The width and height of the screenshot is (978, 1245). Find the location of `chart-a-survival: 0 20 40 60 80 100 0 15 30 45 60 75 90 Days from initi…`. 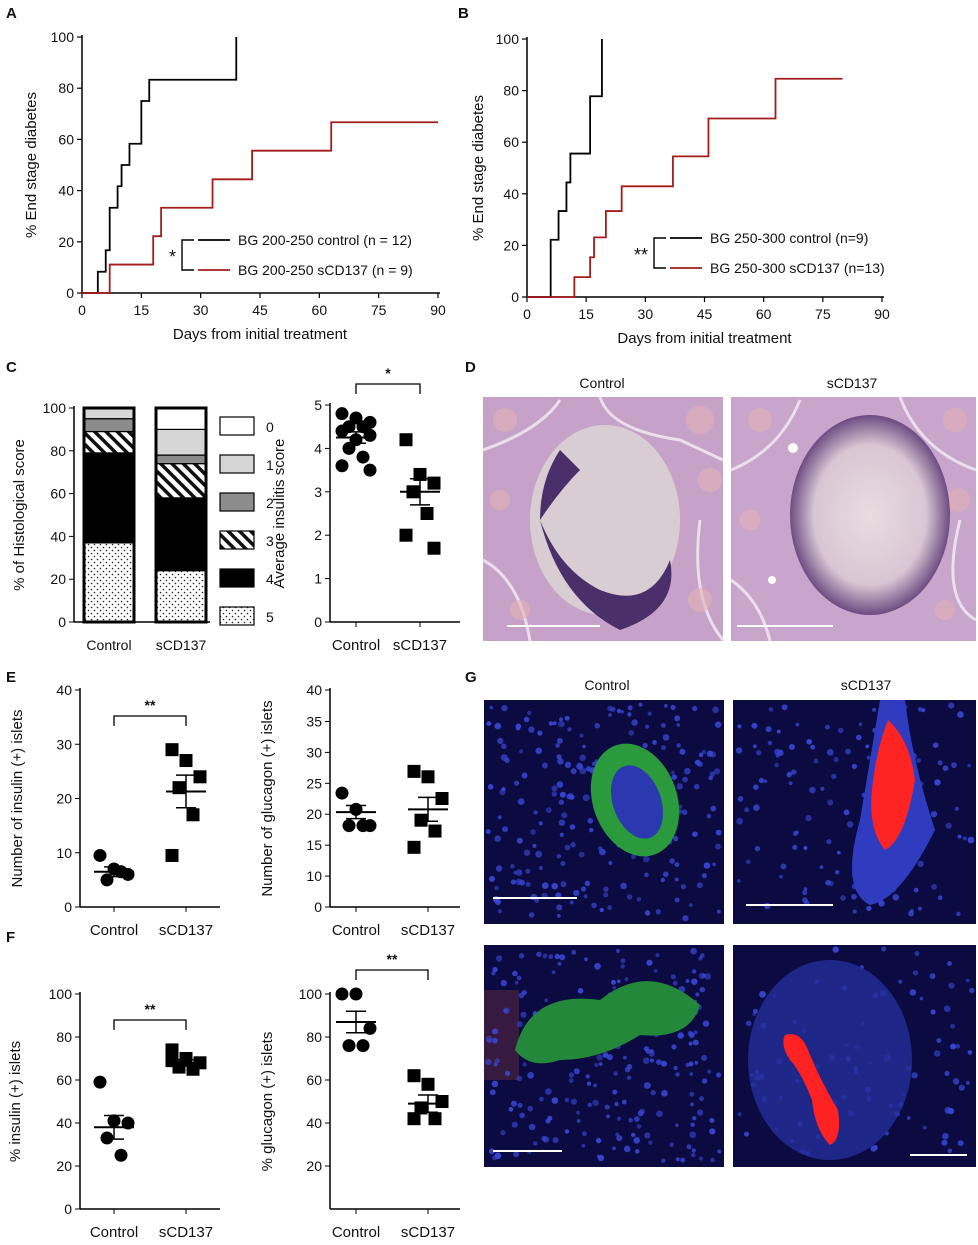

chart-a-survival: 0 20 40 60 80 100 0 15 30 45 60 75 90 Days from initi… is located at coordinates (234, 186).